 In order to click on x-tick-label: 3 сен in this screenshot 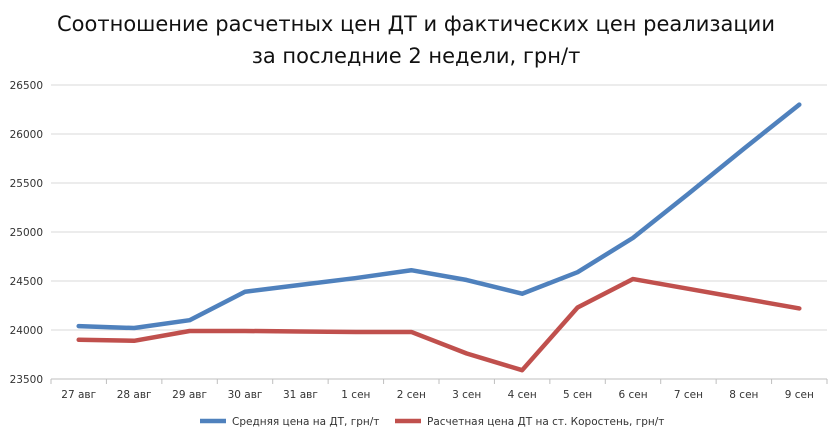, I will do `click(466, 395)`.